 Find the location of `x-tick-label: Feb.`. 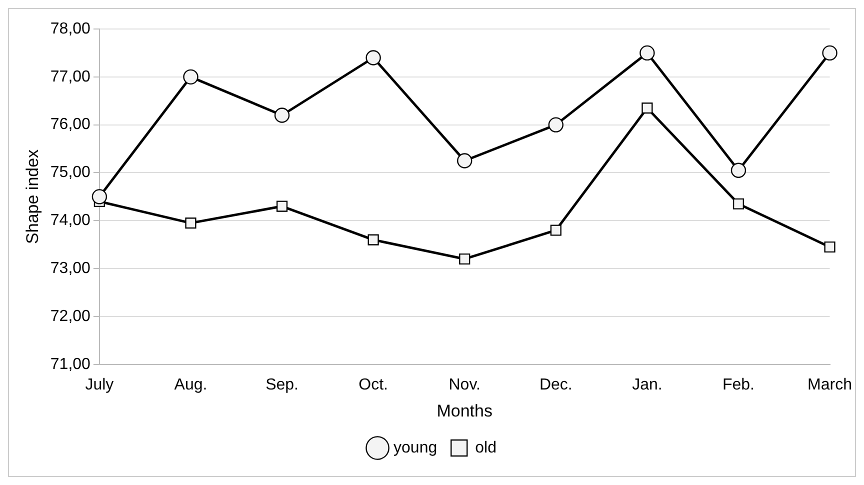

x-tick-label: Feb. is located at coordinates (738, 385).